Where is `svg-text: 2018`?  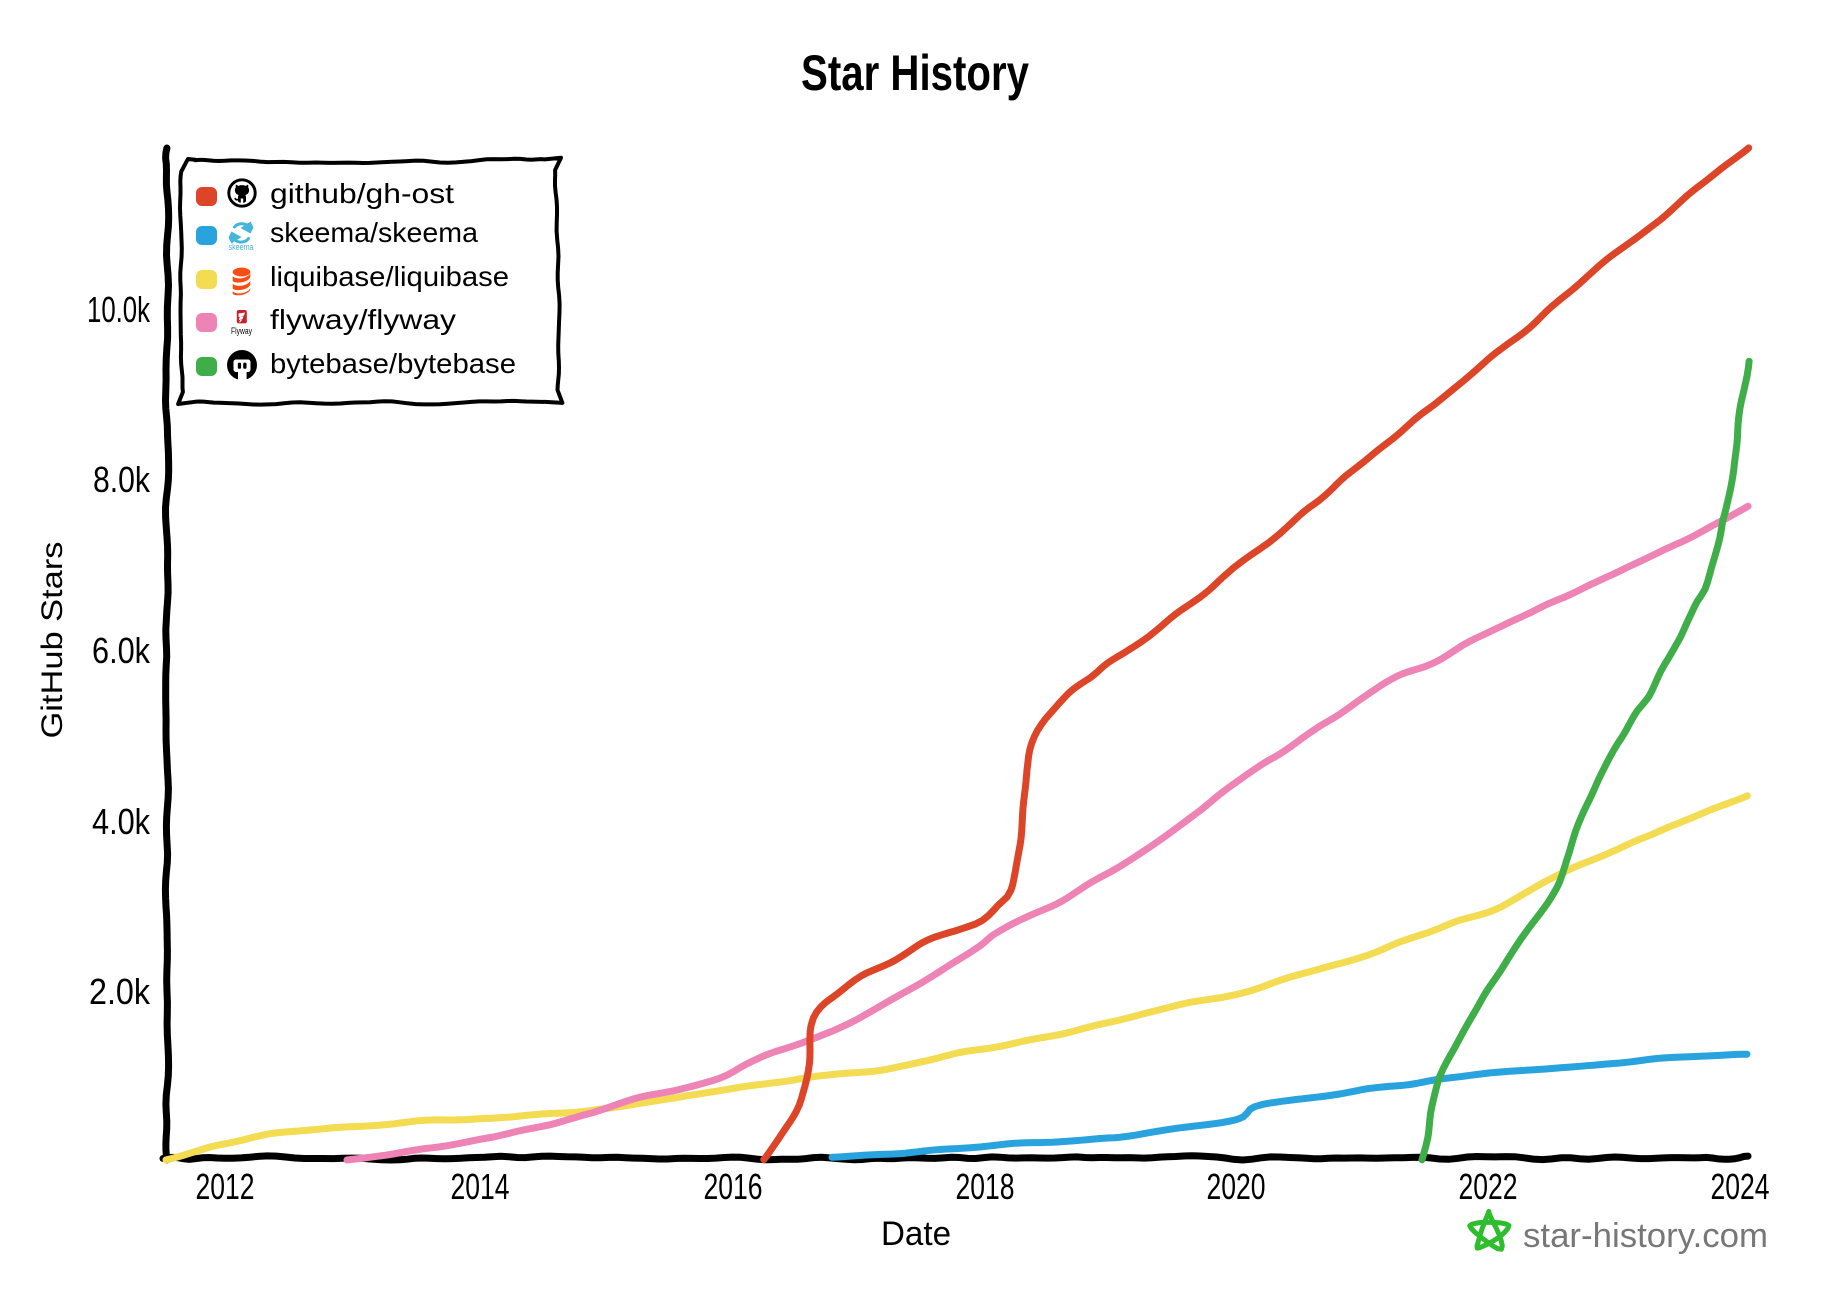
svg-text: 2018 is located at coordinates (985, 1186).